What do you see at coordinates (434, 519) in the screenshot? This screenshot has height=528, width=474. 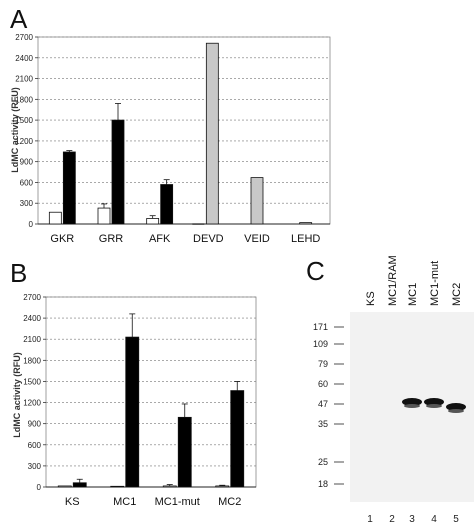 I see `blot-lane-number: 4` at bounding box center [434, 519].